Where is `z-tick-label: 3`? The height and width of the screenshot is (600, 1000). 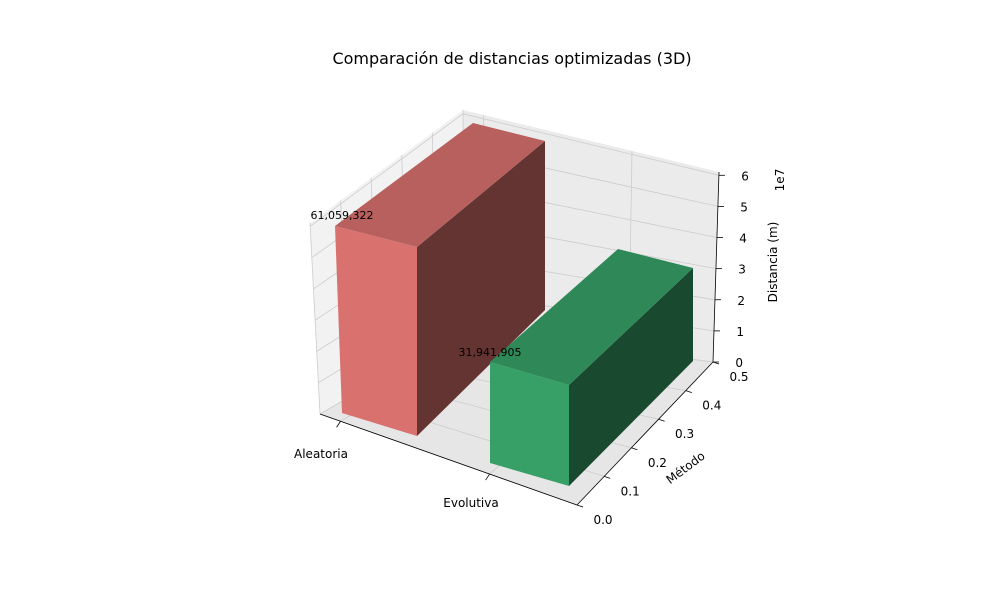 z-tick-label: 3 is located at coordinates (742, 270).